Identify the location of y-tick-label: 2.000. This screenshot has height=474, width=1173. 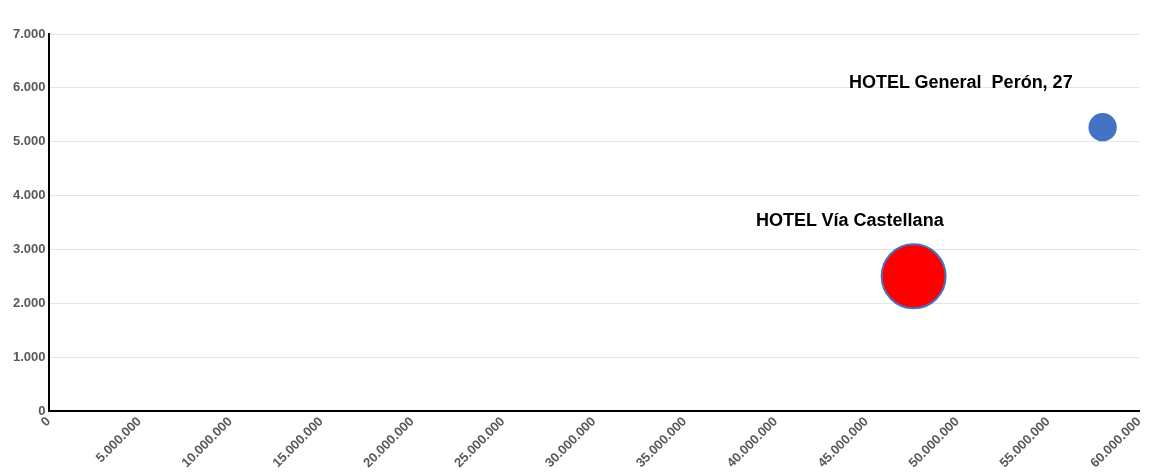
(29, 302).